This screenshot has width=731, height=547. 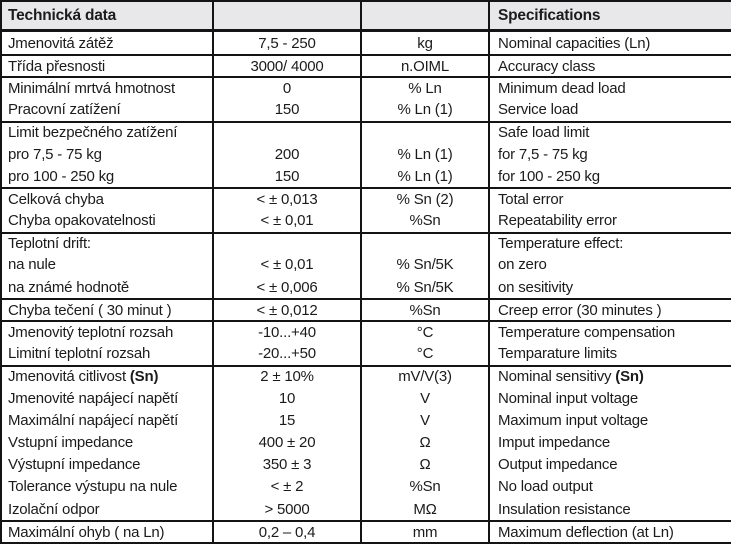 What do you see at coordinates (609, 532) in the screenshot?
I see `english-label-cell: Maximum deflection (at Ln)` at bounding box center [609, 532].